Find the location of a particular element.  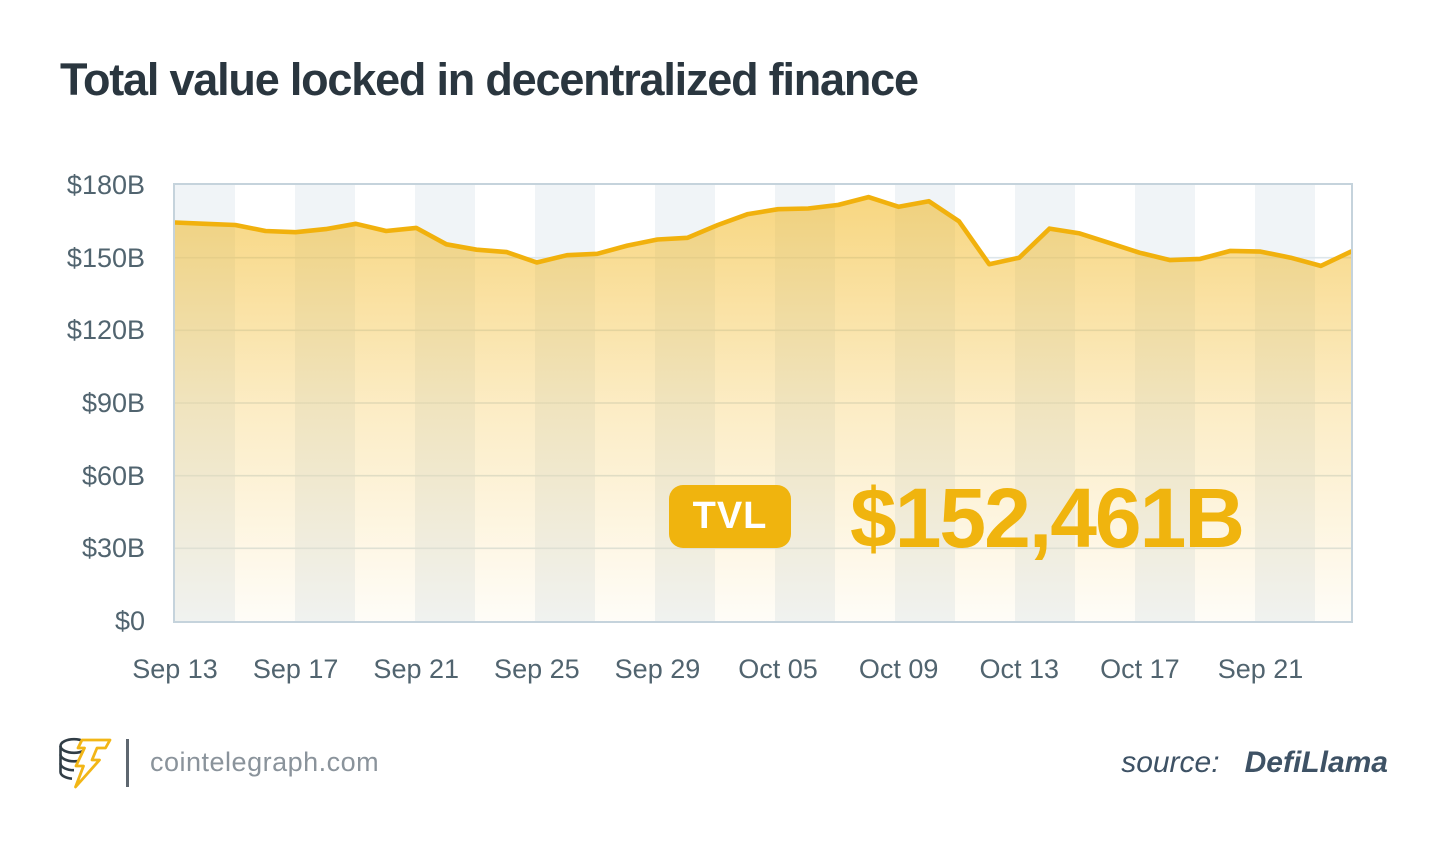

x-axis-label: Oct 13 is located at coordinates (1019, 669).